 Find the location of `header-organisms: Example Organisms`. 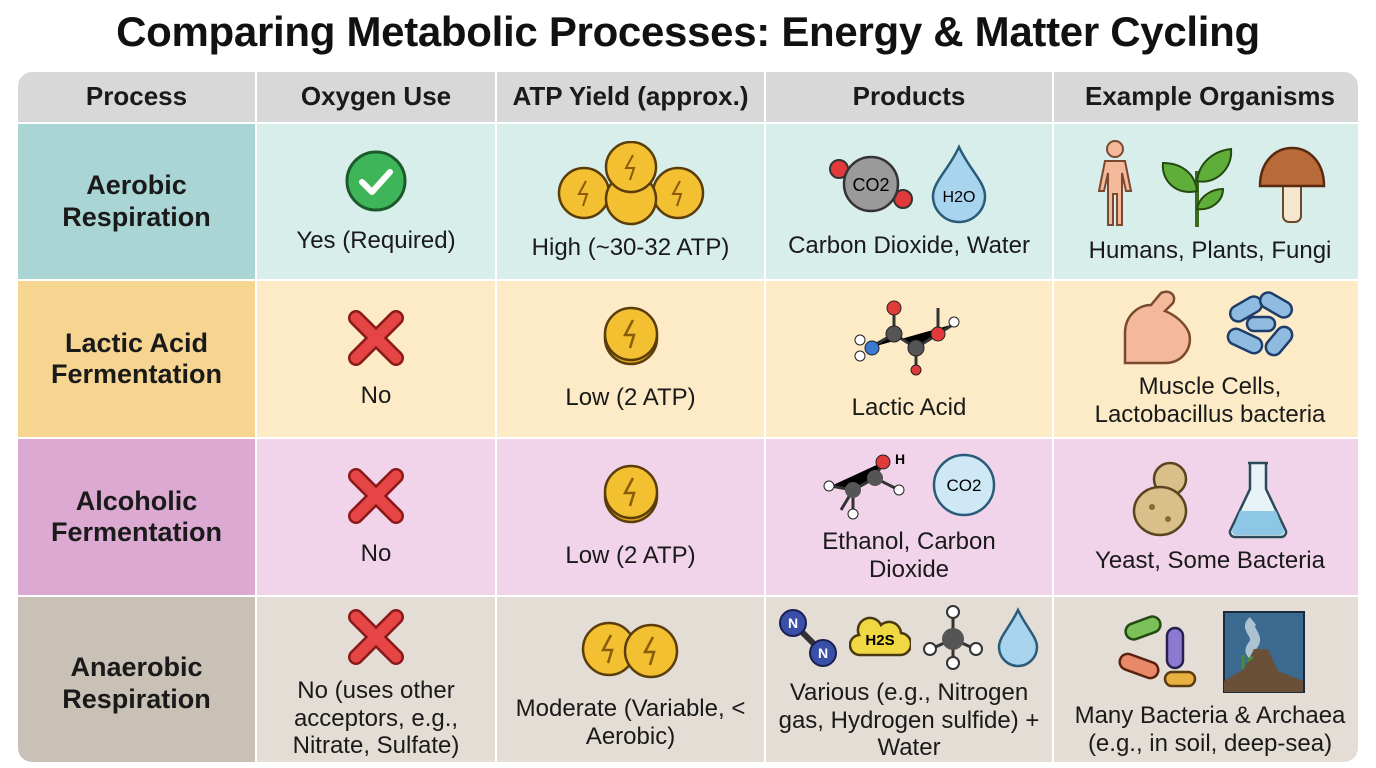

header-organisms: Example Organisms is located at coordinates (1206, 97).